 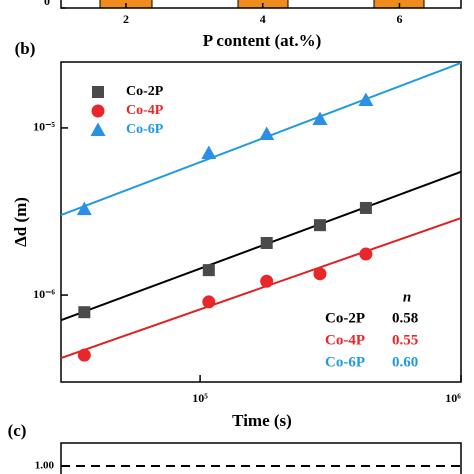 I want to click on n-value: 0.58, so click(x=405, y=318).